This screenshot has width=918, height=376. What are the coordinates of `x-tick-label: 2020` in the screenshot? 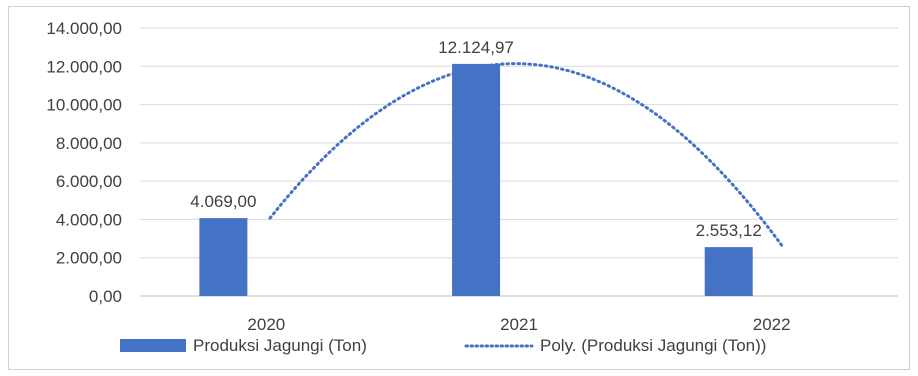 It's located at (266, 324).